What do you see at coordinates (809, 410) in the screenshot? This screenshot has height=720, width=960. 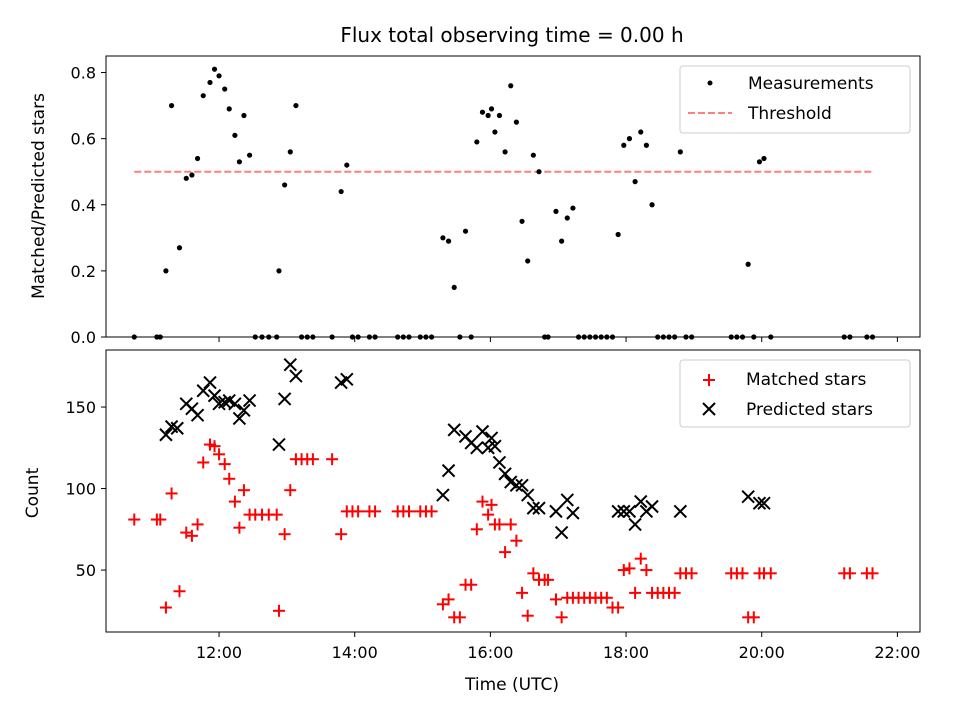 I see `predicted-legend-label: Predicted stars` at bounding box center [809, 410].